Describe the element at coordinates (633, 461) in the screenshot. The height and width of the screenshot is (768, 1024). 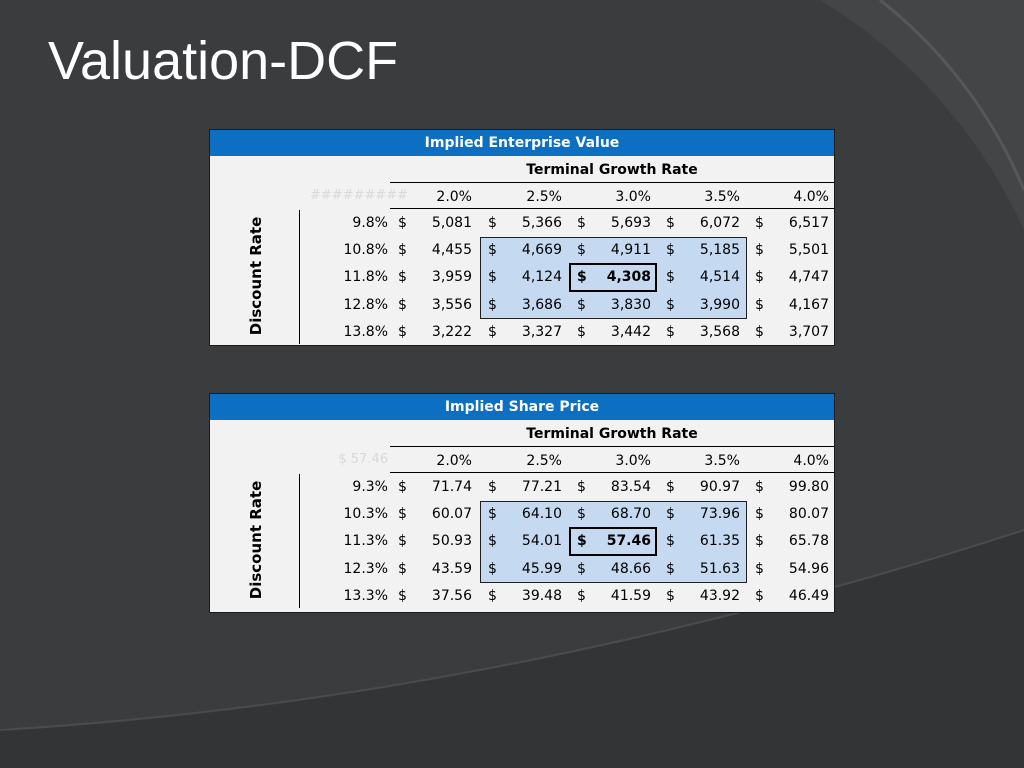
I see `growth-rate-header: 3.0%` at that location.